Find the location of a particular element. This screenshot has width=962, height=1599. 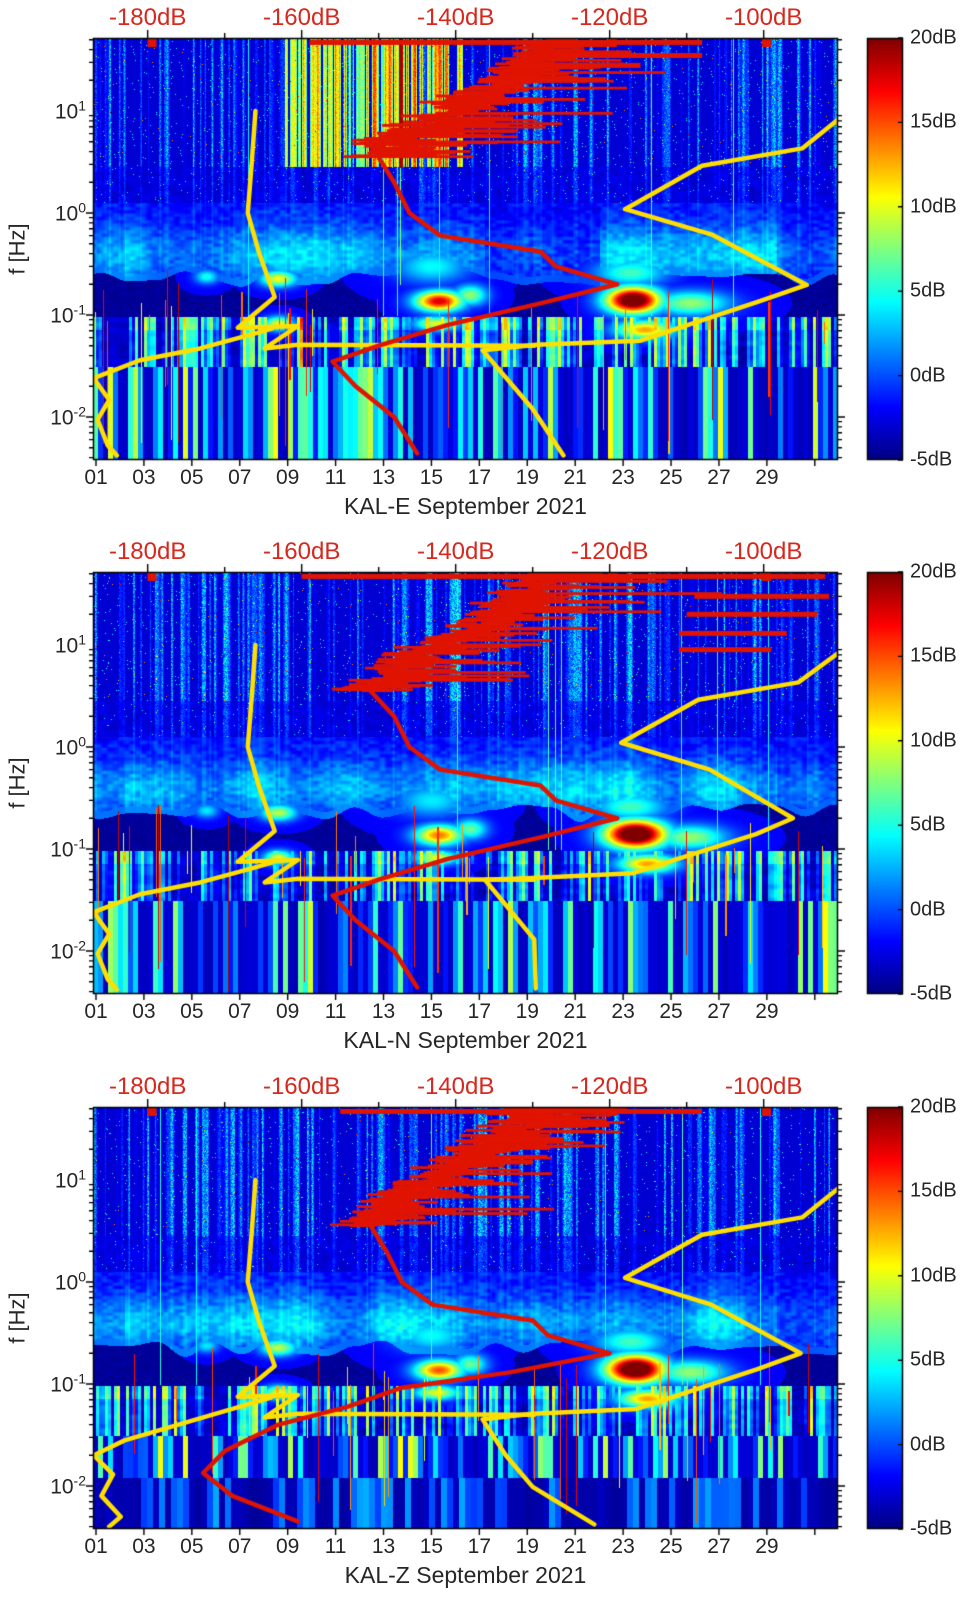

panel-title: KAL-Z September 2021 is located at coordinates (465, 1575).